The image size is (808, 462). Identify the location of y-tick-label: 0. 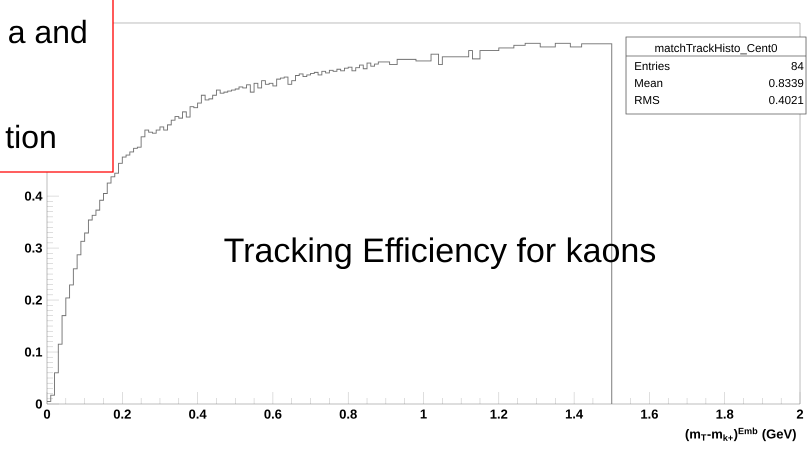
(39, 404).